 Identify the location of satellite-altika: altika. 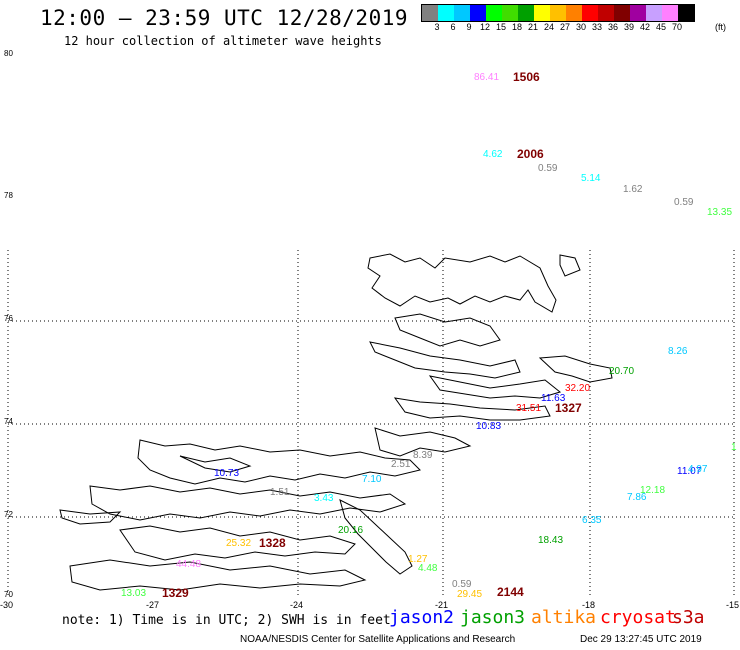
(564, 617).